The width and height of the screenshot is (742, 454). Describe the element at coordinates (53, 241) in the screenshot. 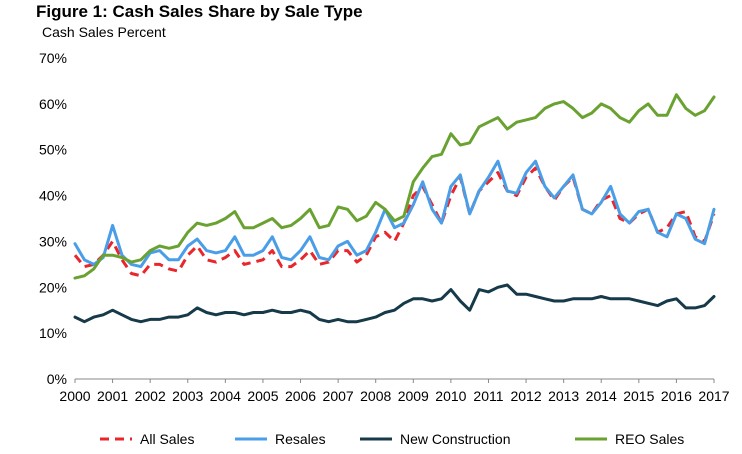

I see `y-tick-label: 30%` at that location.